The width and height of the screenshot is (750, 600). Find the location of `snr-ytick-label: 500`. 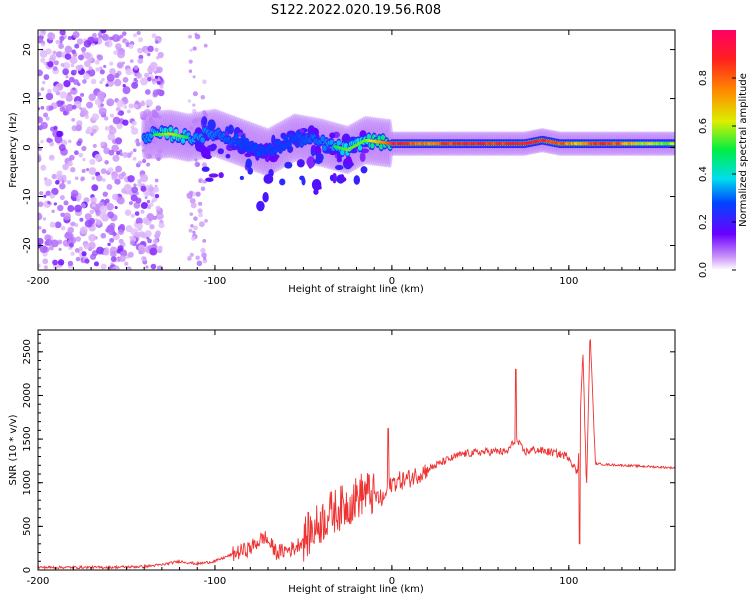

snr-ytick-label: 500 is located at coordinates (27, 526).